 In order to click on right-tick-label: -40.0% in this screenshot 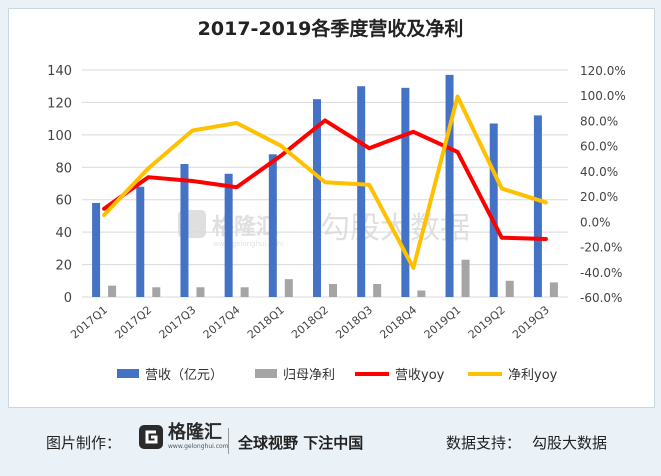, I will do `click(601, 273)`.